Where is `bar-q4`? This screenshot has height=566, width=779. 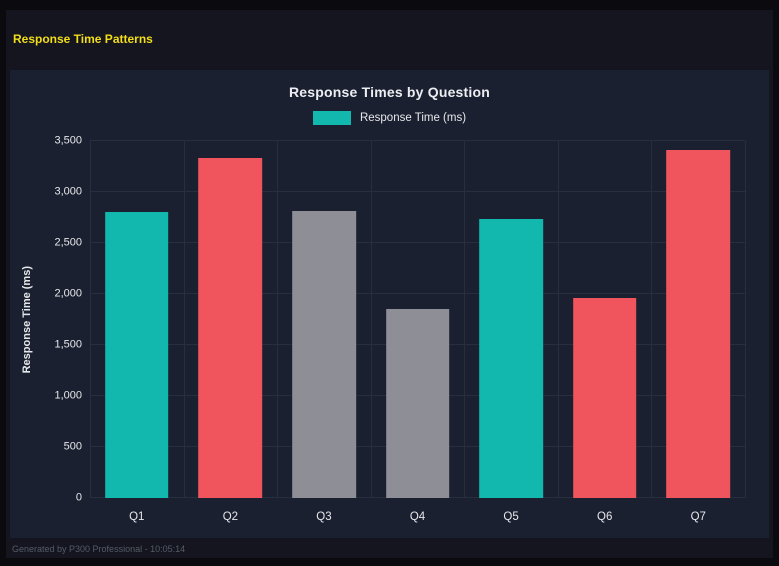 bar-q4 is located at coordinates (417, 403).